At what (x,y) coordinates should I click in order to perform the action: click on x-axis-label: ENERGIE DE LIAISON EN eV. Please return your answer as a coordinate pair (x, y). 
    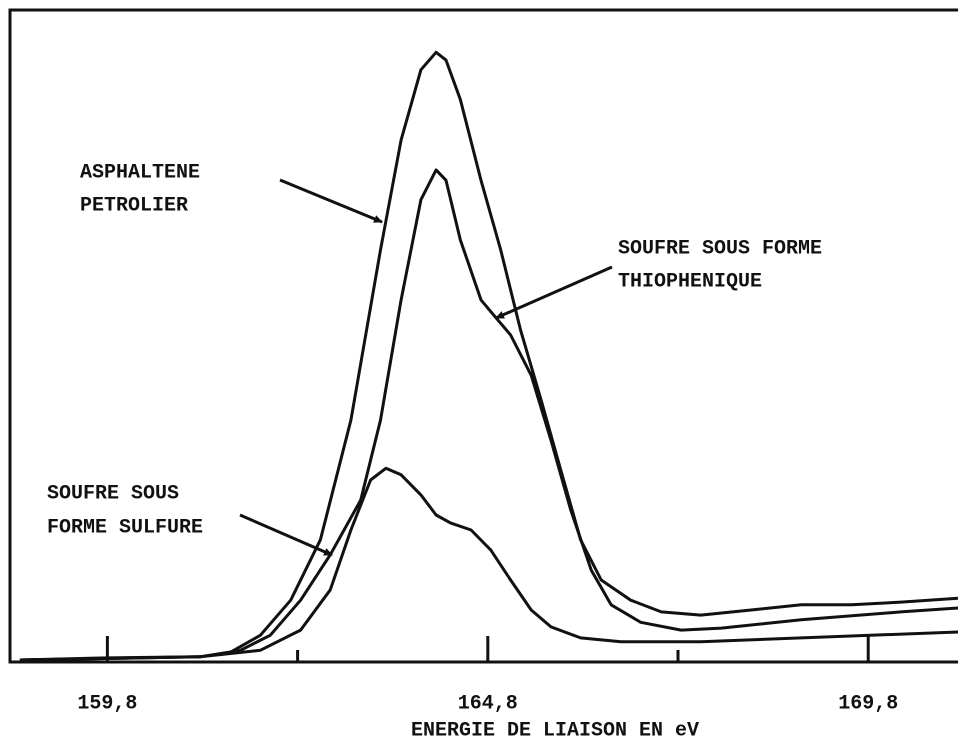
    Looking at the image, I should click on (555, 730).